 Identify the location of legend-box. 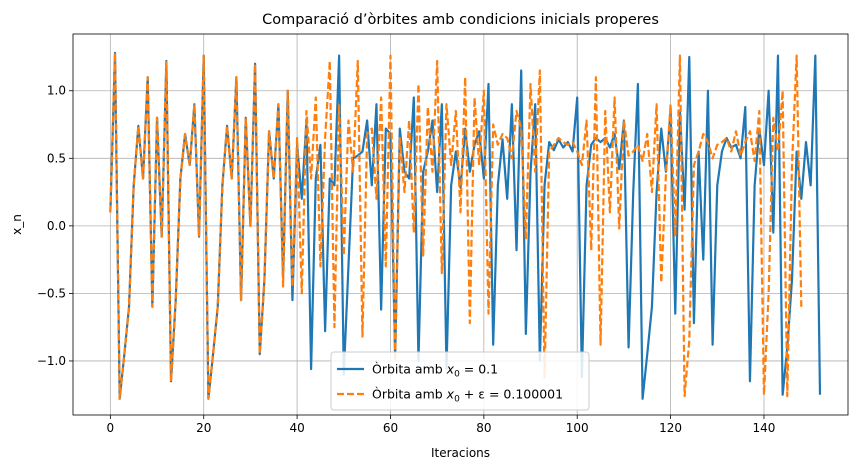
(460, 381).